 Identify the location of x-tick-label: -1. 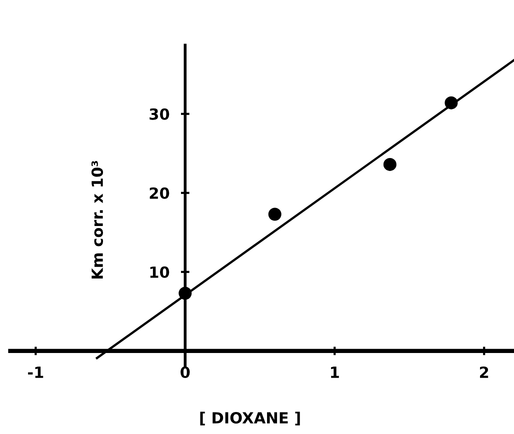
(36, 372).